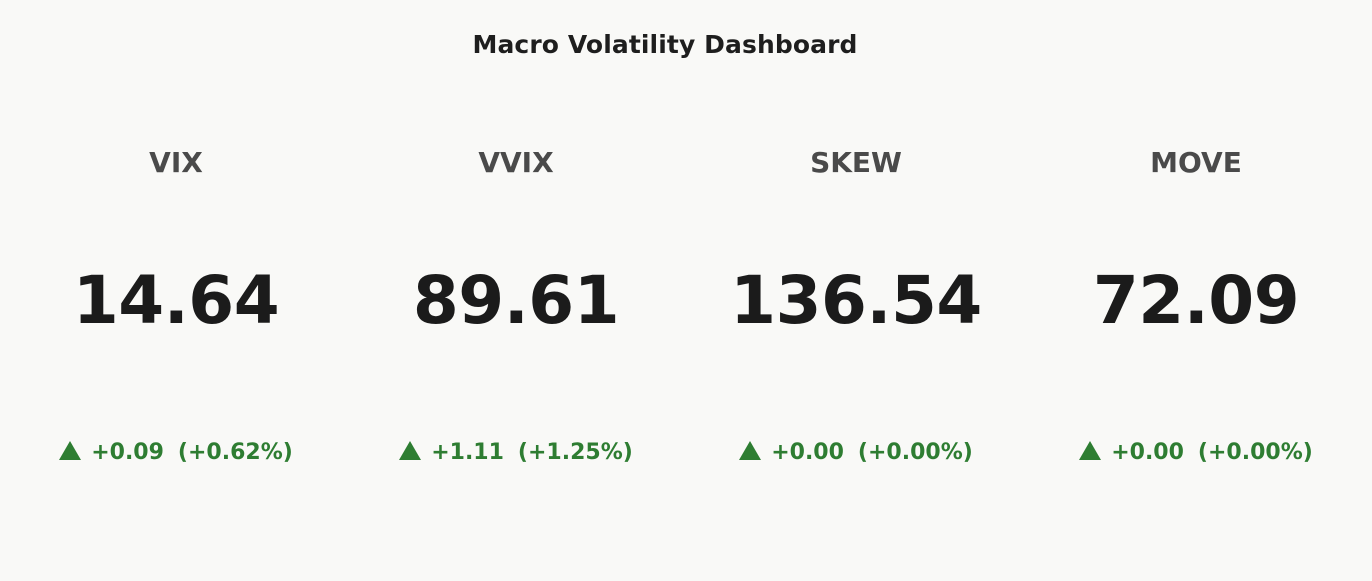 The height and width of the screenshot is (581, 1372). What do you see at coordinates (176, 452) in the screenshot?
I see `indicator-change: +0.09 (+0.62%)` at bounding box center [176, 452].